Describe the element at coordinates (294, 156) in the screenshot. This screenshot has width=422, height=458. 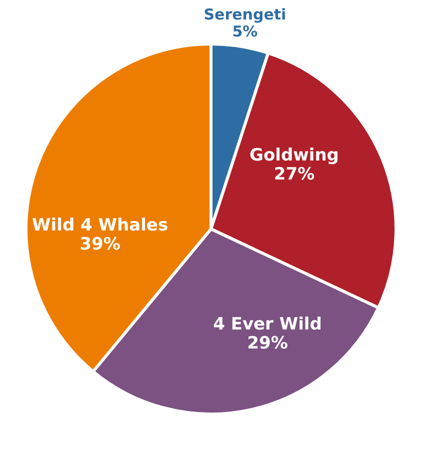
I see `slice-label: Goldwing` at that location.